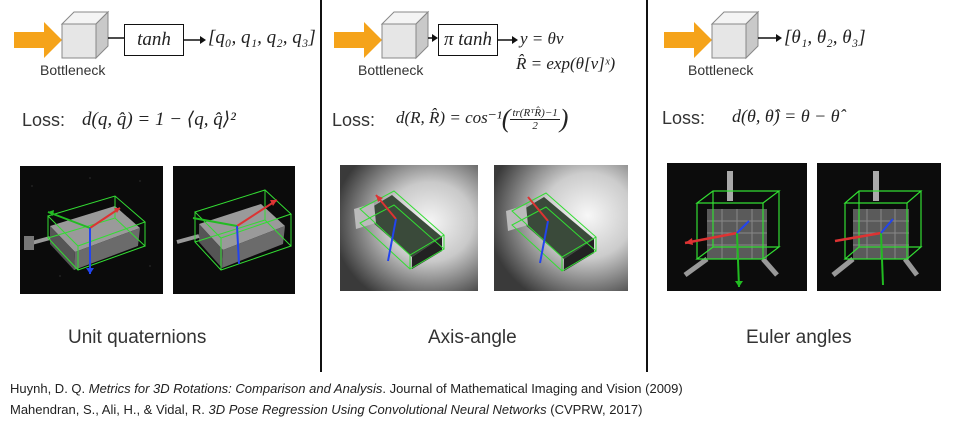 This screenshot has width=960, height=425. Describe the element at coordinates (799, 337) in the screenshot. I see `panel-caption: Euler angles` at that location.